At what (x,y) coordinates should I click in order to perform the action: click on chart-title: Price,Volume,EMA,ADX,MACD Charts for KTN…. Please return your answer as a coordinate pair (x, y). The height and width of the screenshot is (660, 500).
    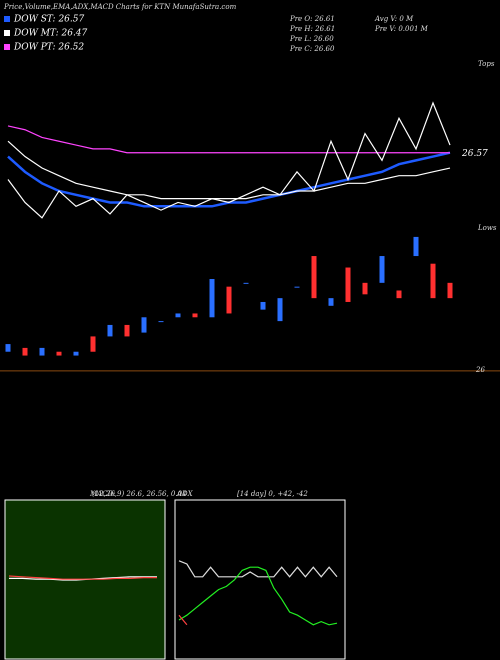
    Looking at the image, I should click on (120, 7).